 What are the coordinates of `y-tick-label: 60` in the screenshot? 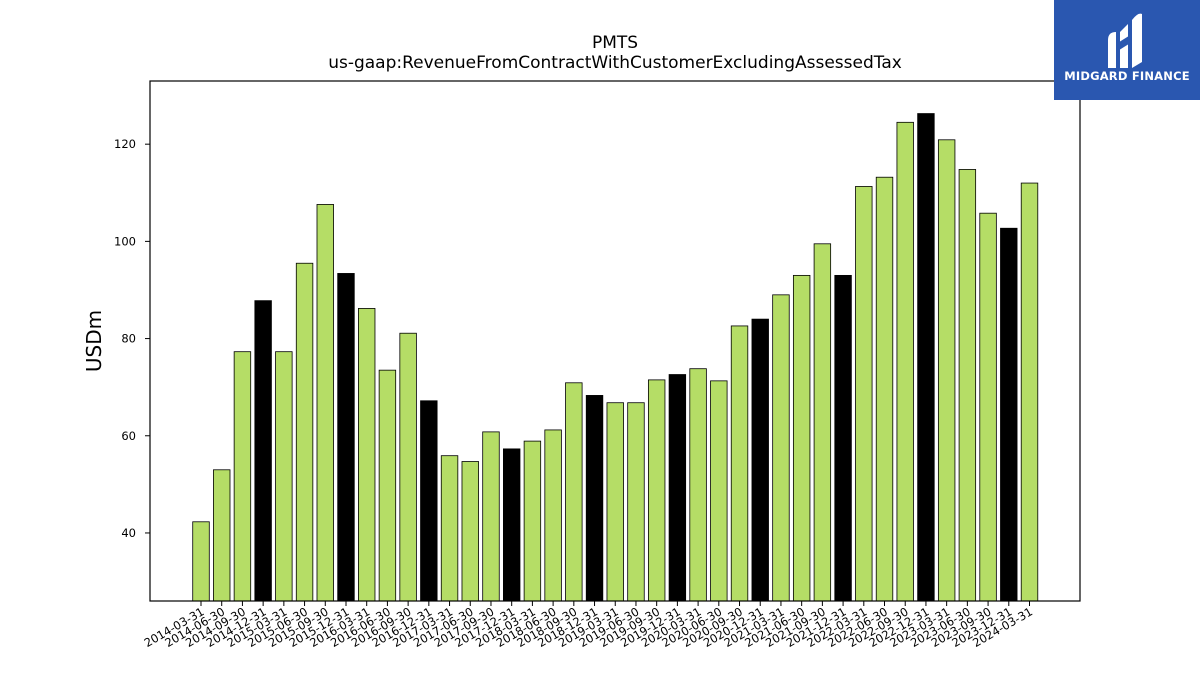 It's located at (128, 436).